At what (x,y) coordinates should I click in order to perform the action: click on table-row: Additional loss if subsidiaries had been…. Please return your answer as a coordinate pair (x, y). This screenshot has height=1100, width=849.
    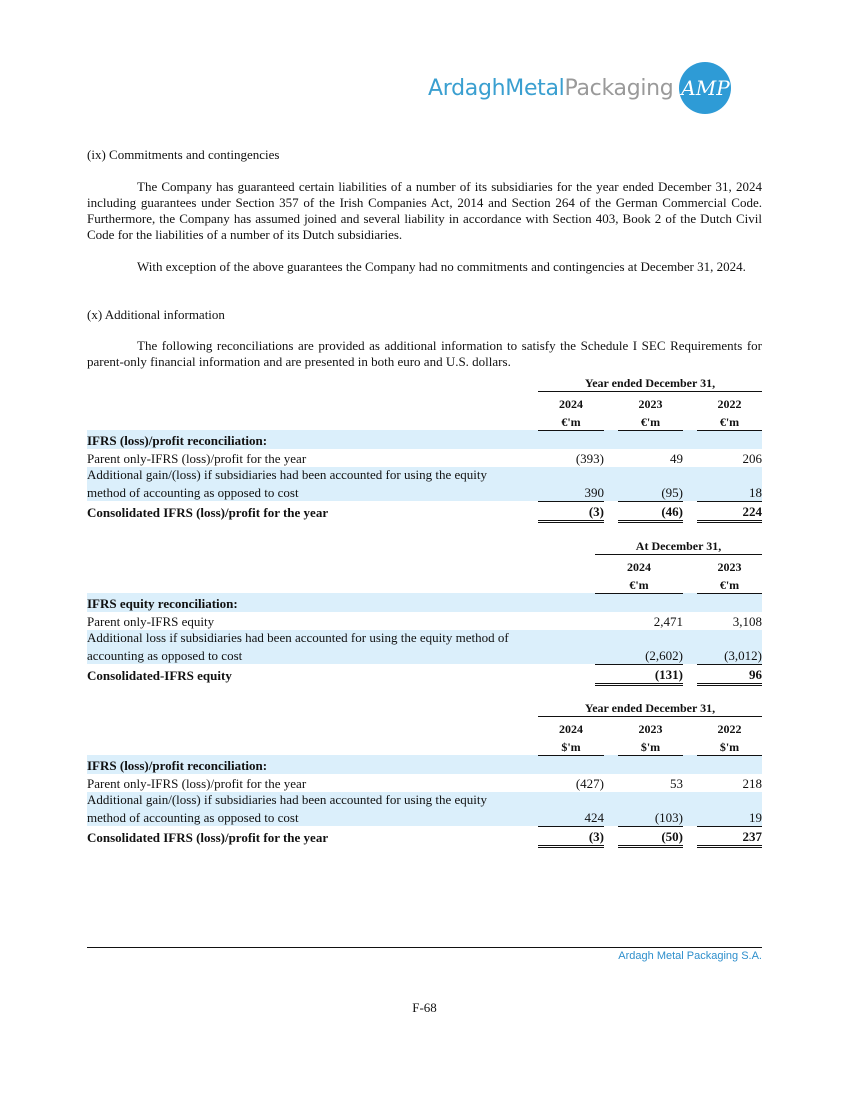
    Looking at the image, I should click on (424, 637).